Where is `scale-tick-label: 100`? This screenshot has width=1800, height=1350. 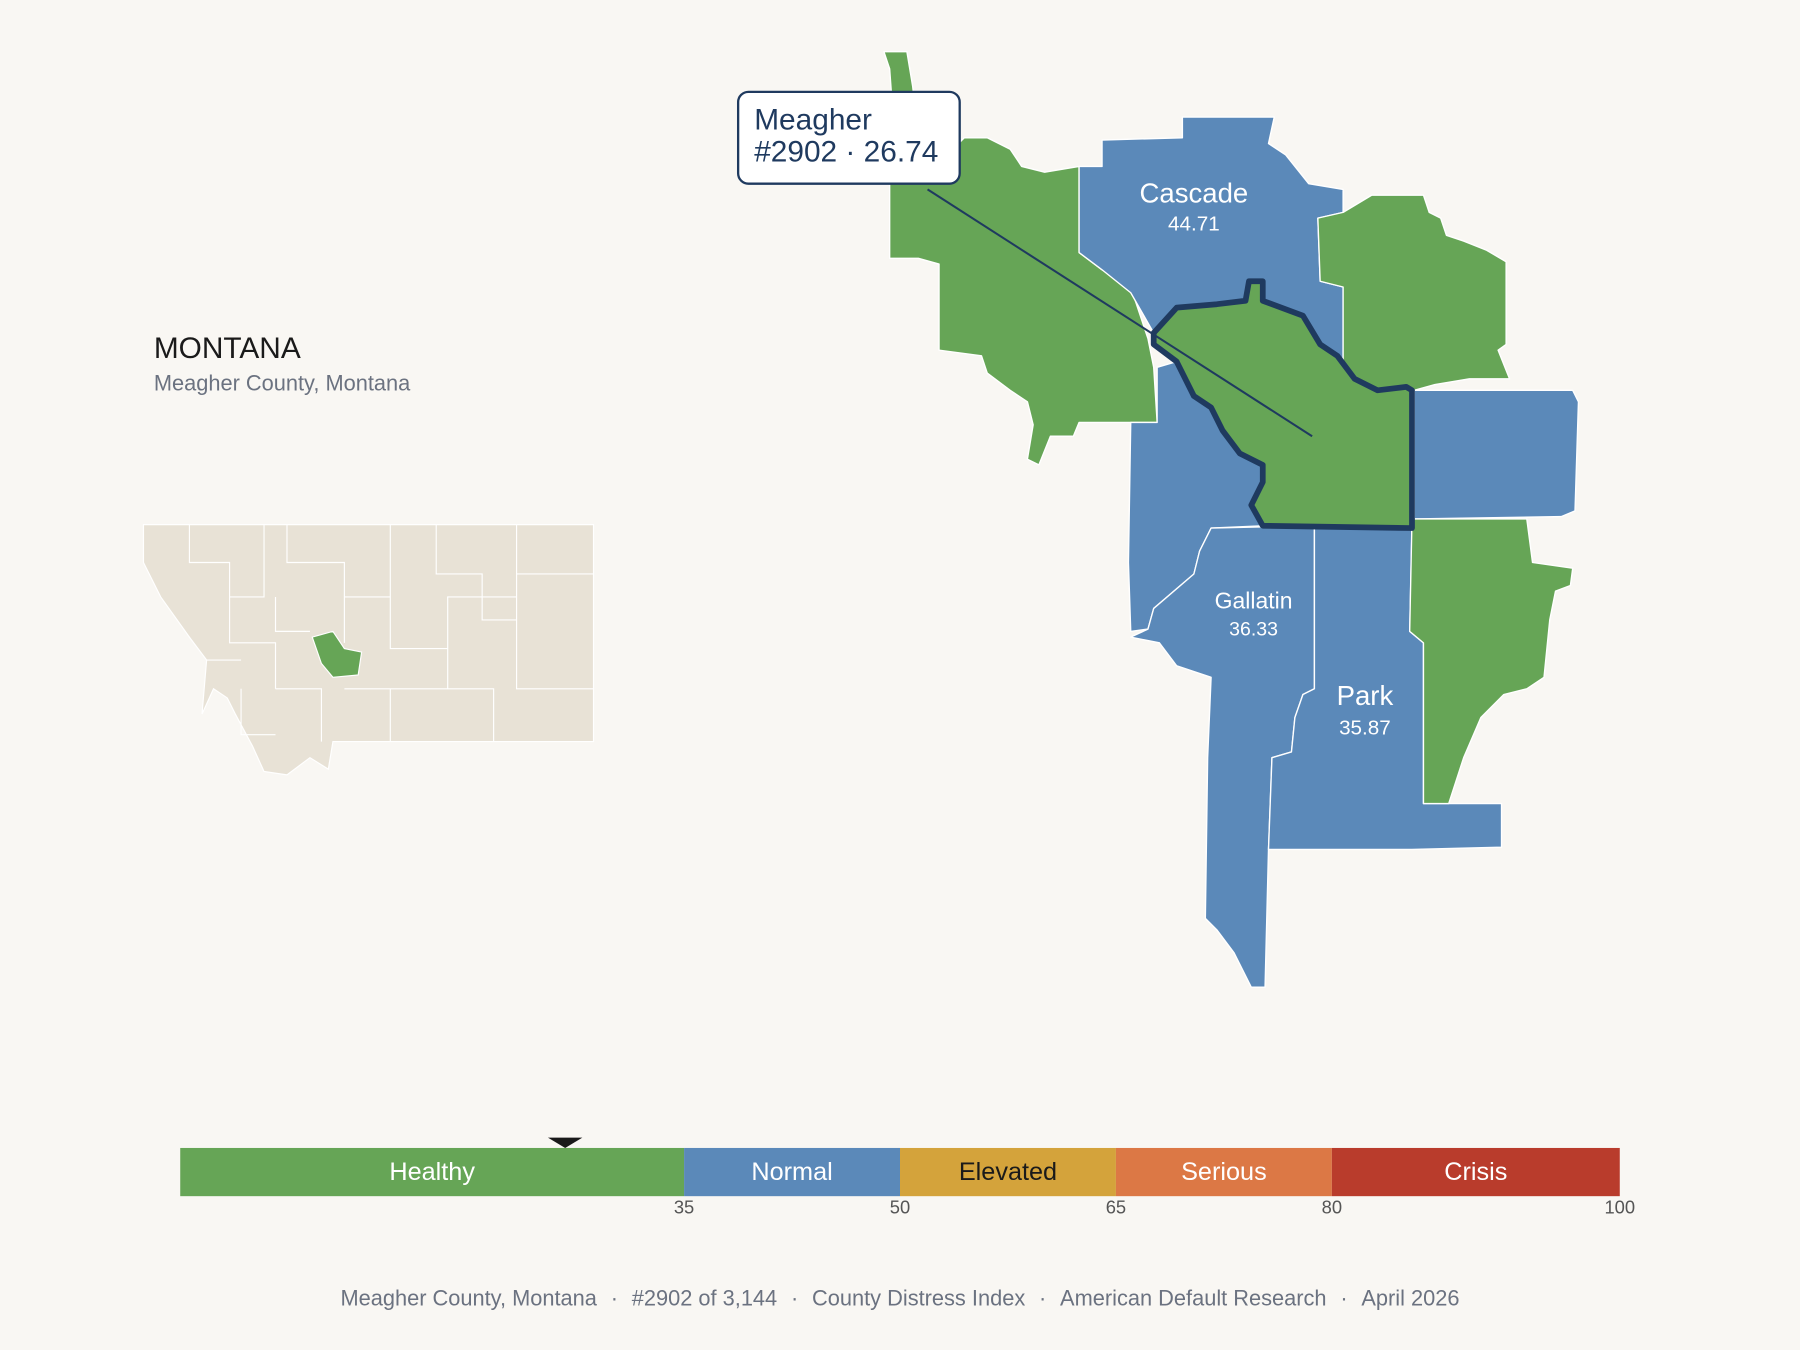 scale-tick-label: 100 is located at coordinates (1619, 1207).